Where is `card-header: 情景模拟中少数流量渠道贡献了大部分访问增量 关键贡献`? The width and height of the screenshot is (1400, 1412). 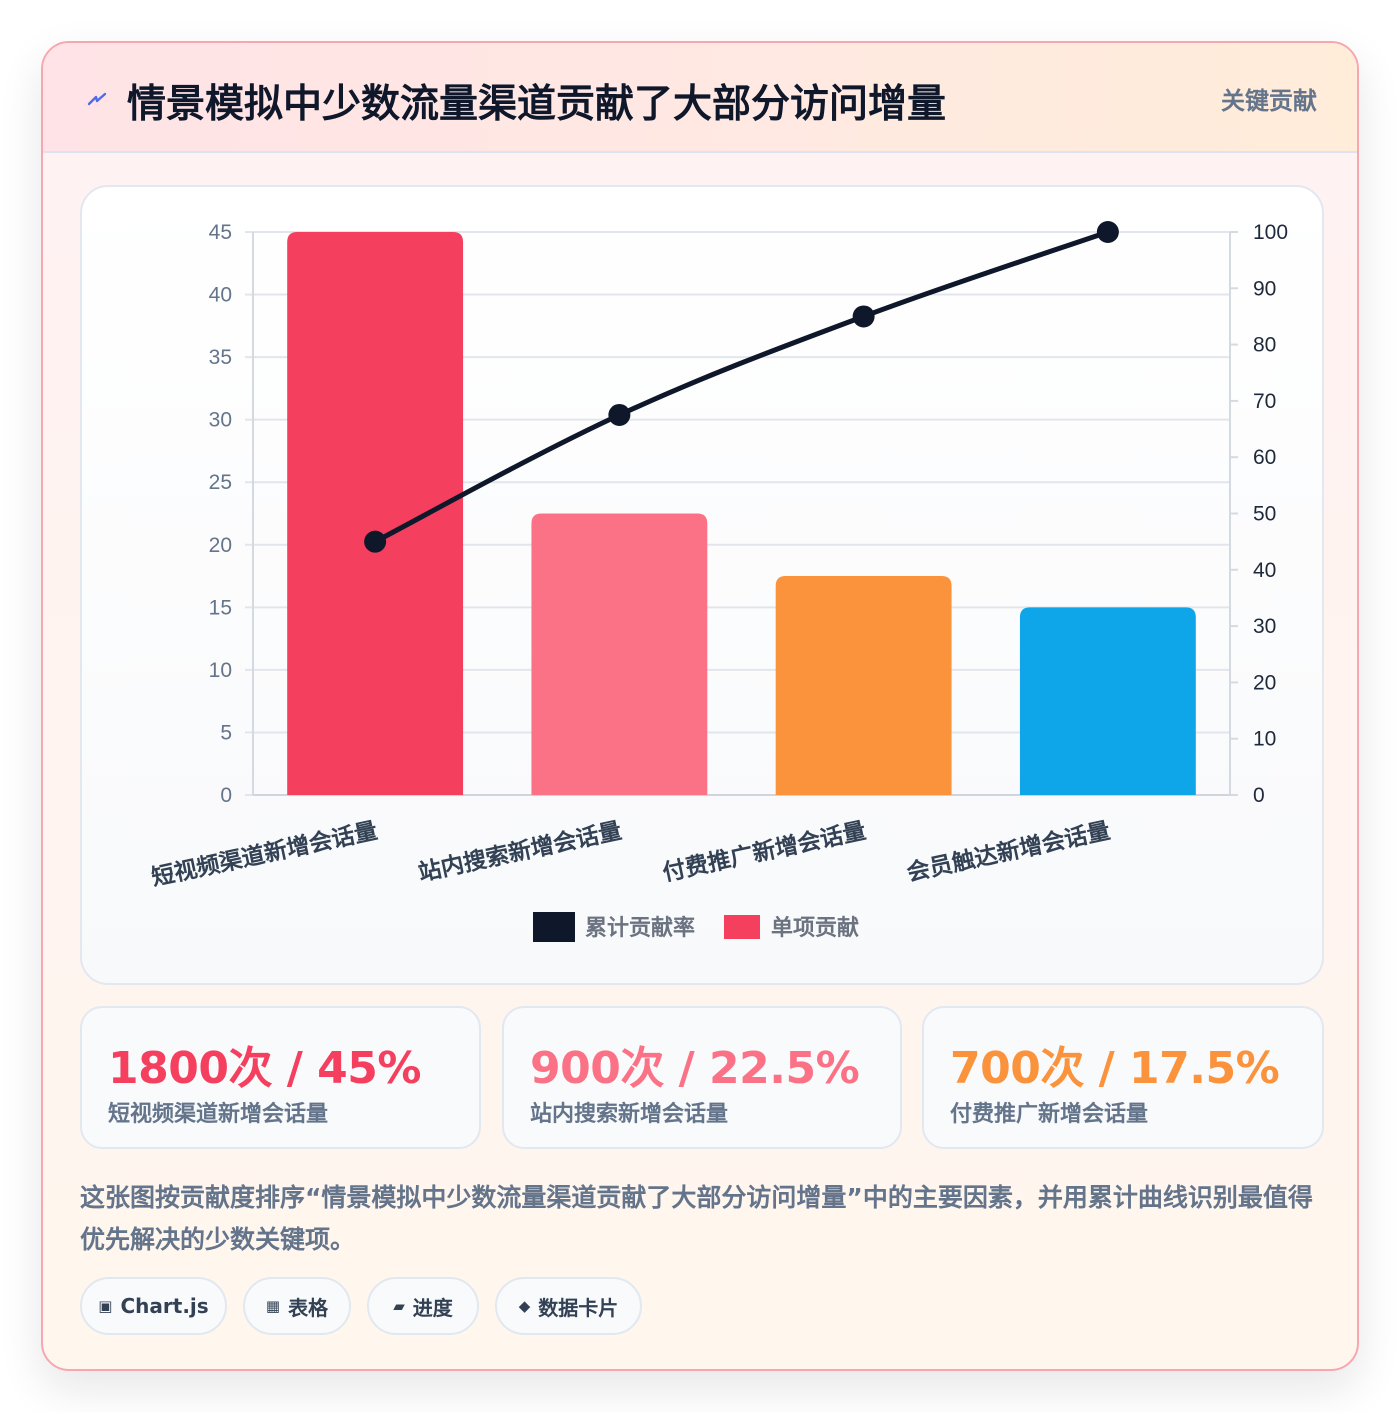 card-header: 情景模拟中少数流量渠道贡献了大部分访问增量 关键贡献 is located at coordinates (700, 98).